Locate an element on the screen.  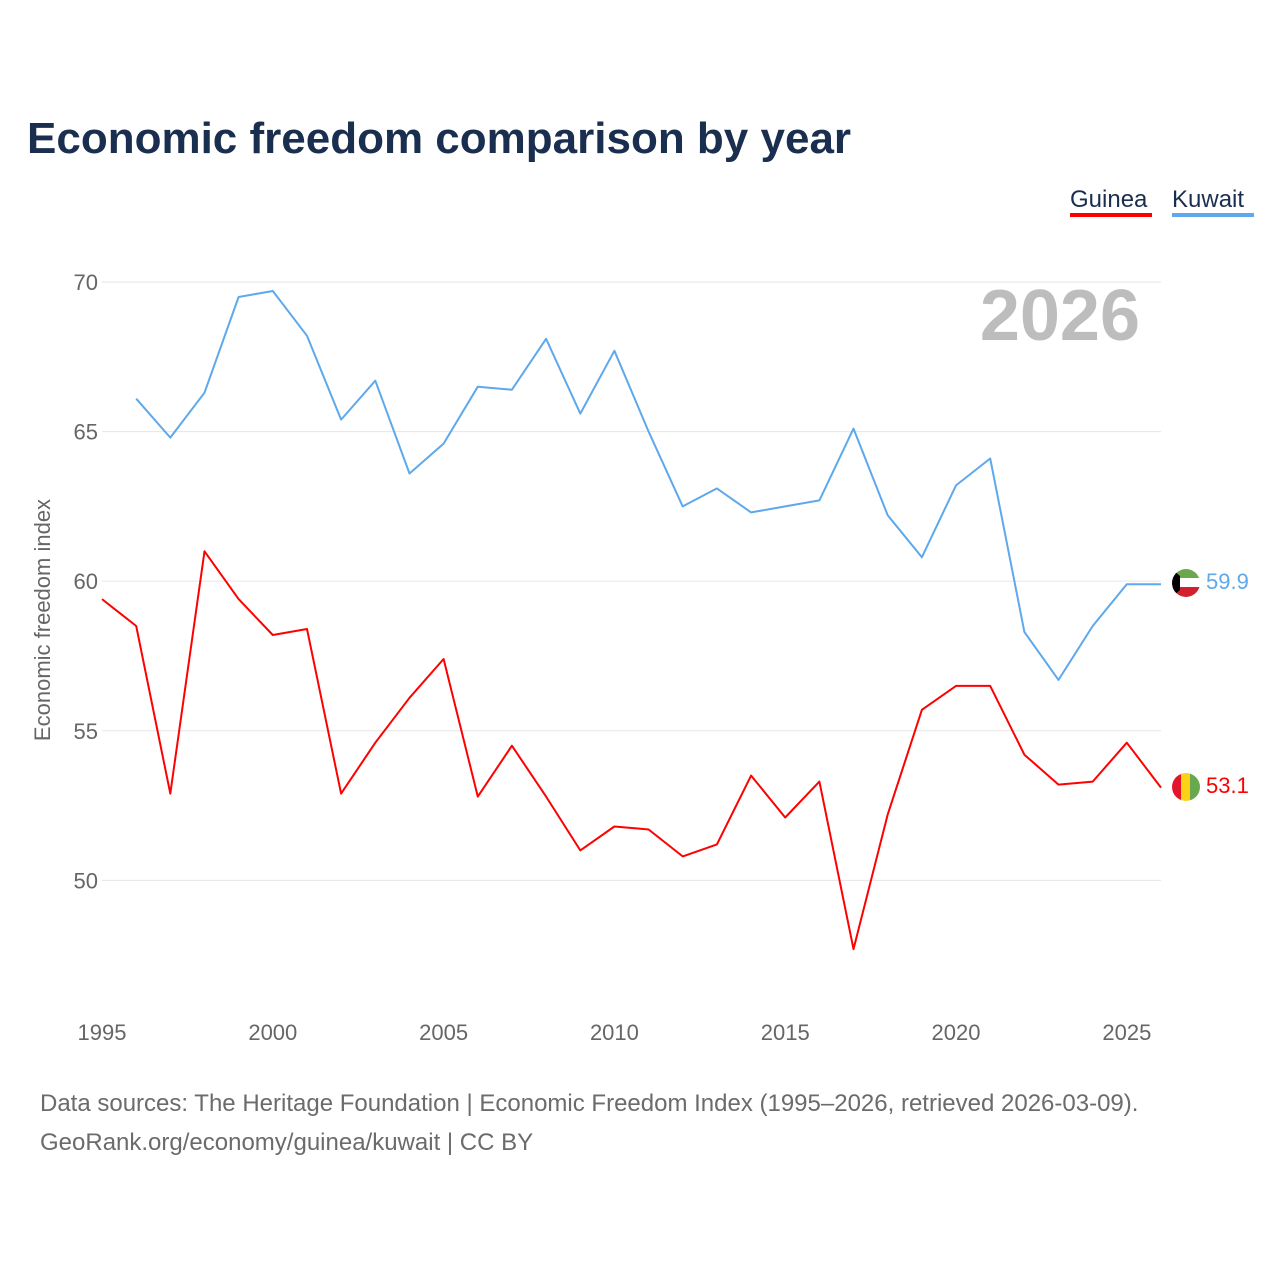
x-tick-label: 1995 is located at coordinates (102, 1032).